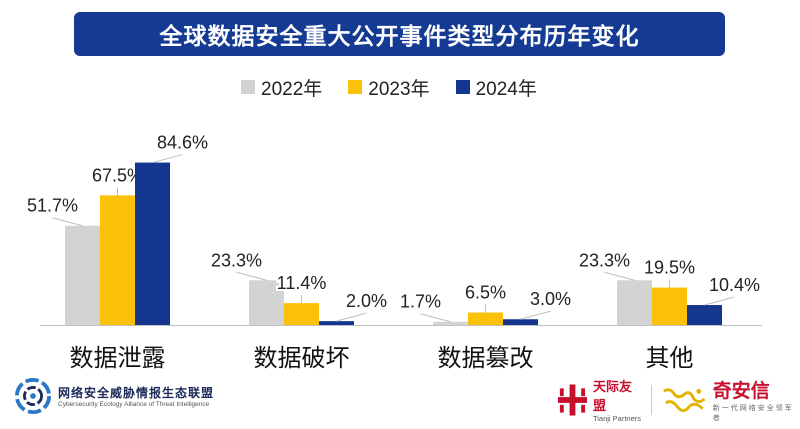 This screenshot has width=800, height=429. What do you see at coordinates (486, 358) in the screenshot?
I see `category-label: 数据篡改` at bounding box center [486, 358].